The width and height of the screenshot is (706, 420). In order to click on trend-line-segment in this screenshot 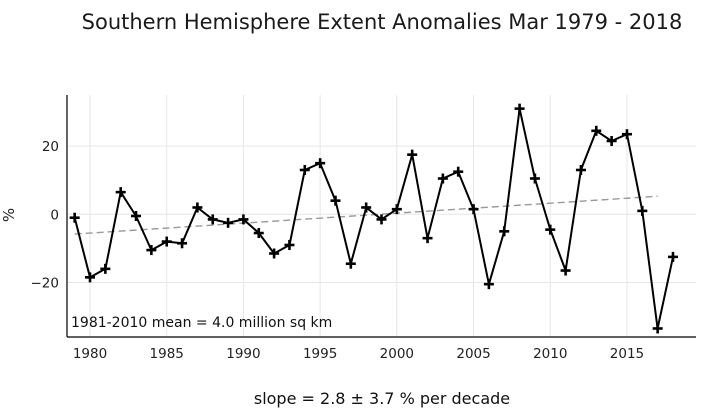, I will do `click(366, 215)`.